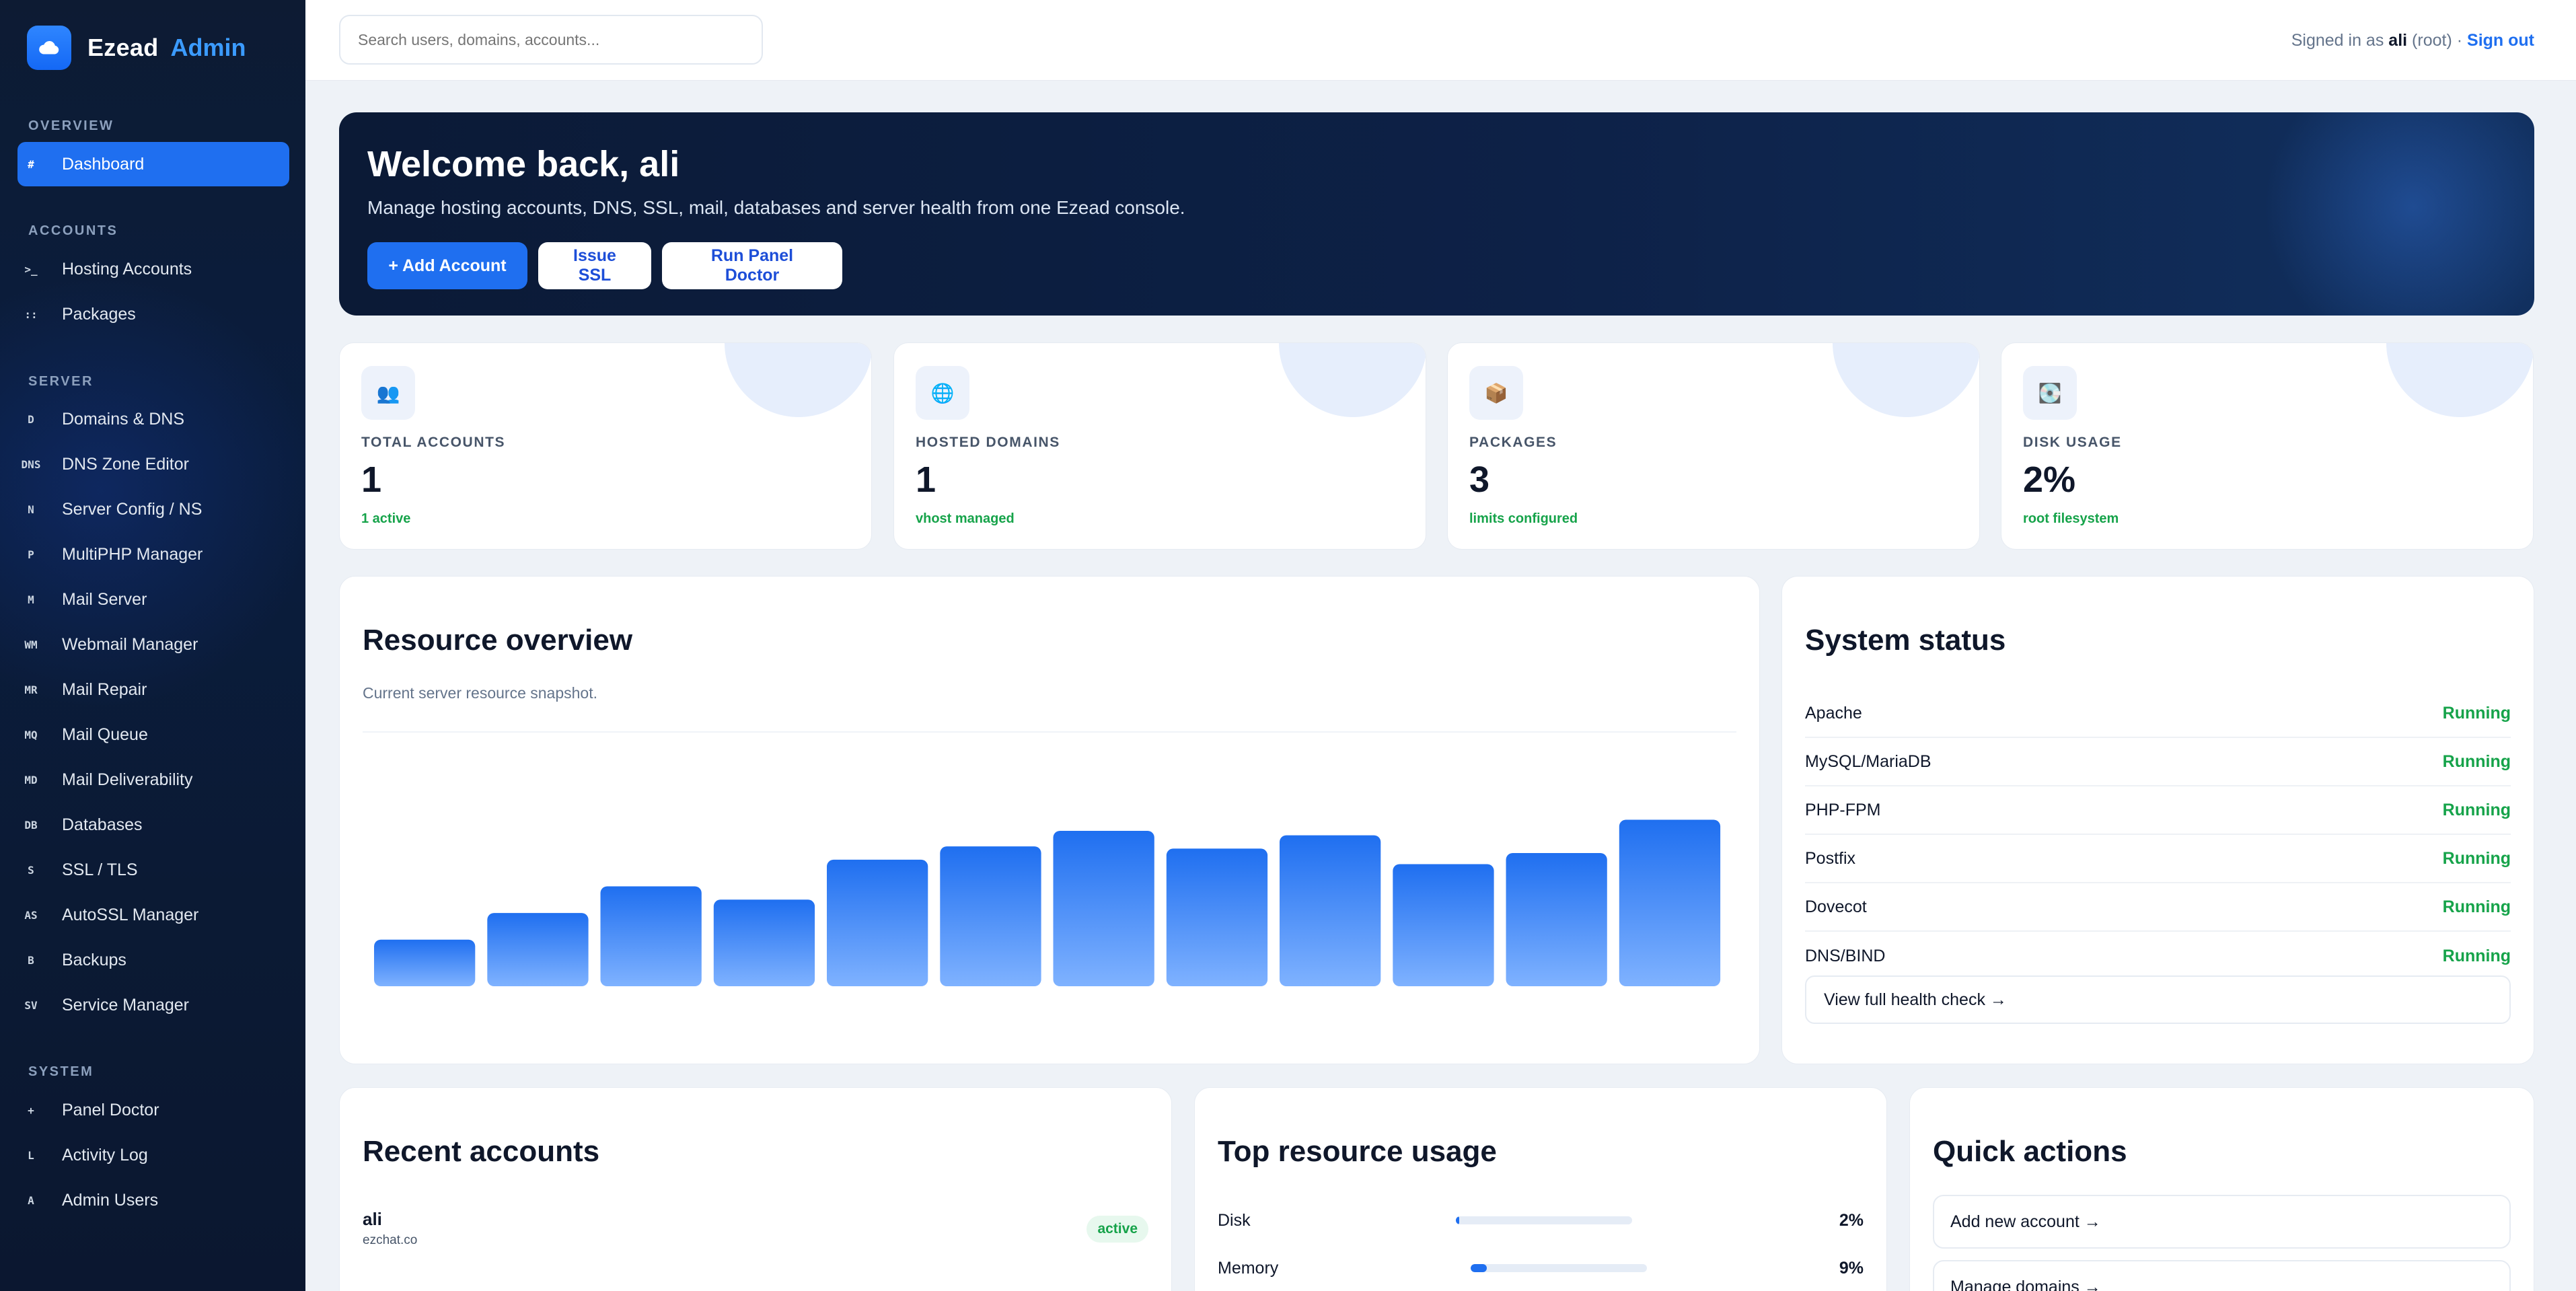 The height and width of the screenshot is (1291, 2576). I want to click on domains-icon: D, so click(31, 419).